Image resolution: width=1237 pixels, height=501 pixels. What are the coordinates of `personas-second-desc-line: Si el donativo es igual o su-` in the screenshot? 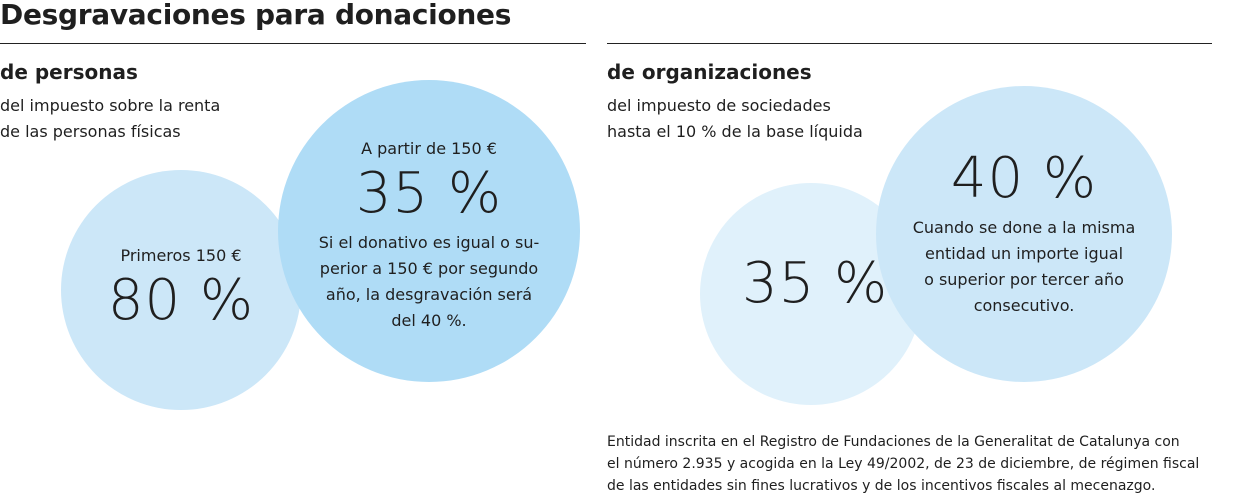 It's located at (429, 242).